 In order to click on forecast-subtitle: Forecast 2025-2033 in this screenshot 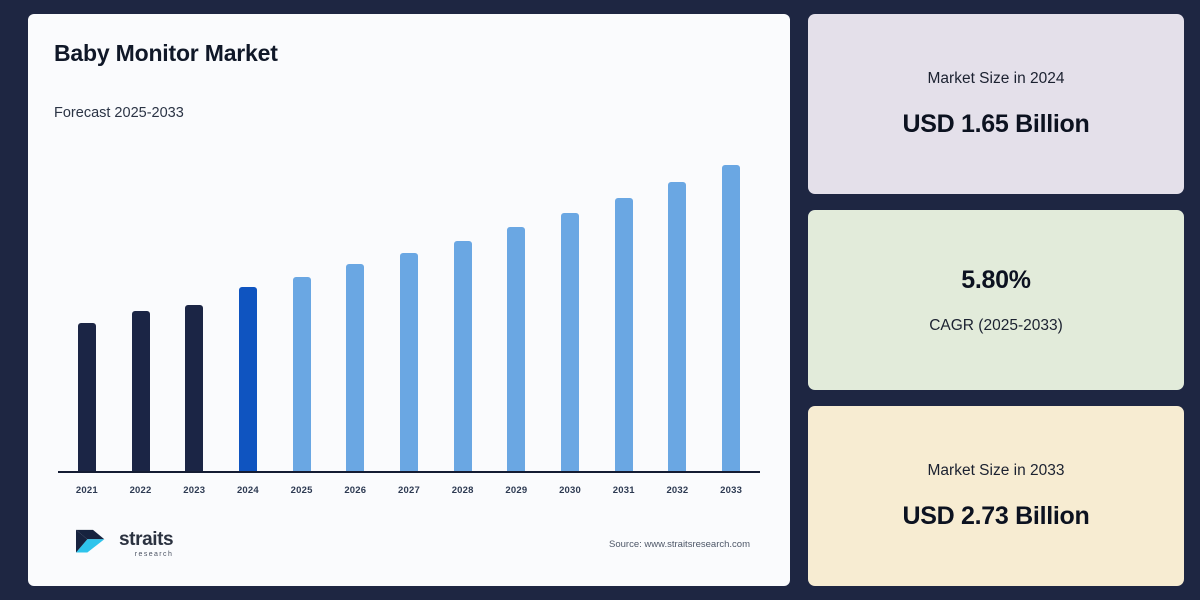, I will do `click(119, 113)`.